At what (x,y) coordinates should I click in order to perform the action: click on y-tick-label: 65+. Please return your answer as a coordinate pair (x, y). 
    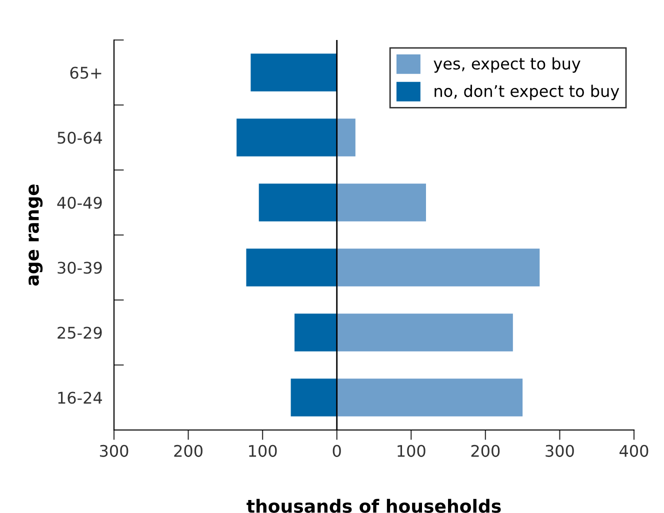
    Looking at the image, I should click on (86, 72).